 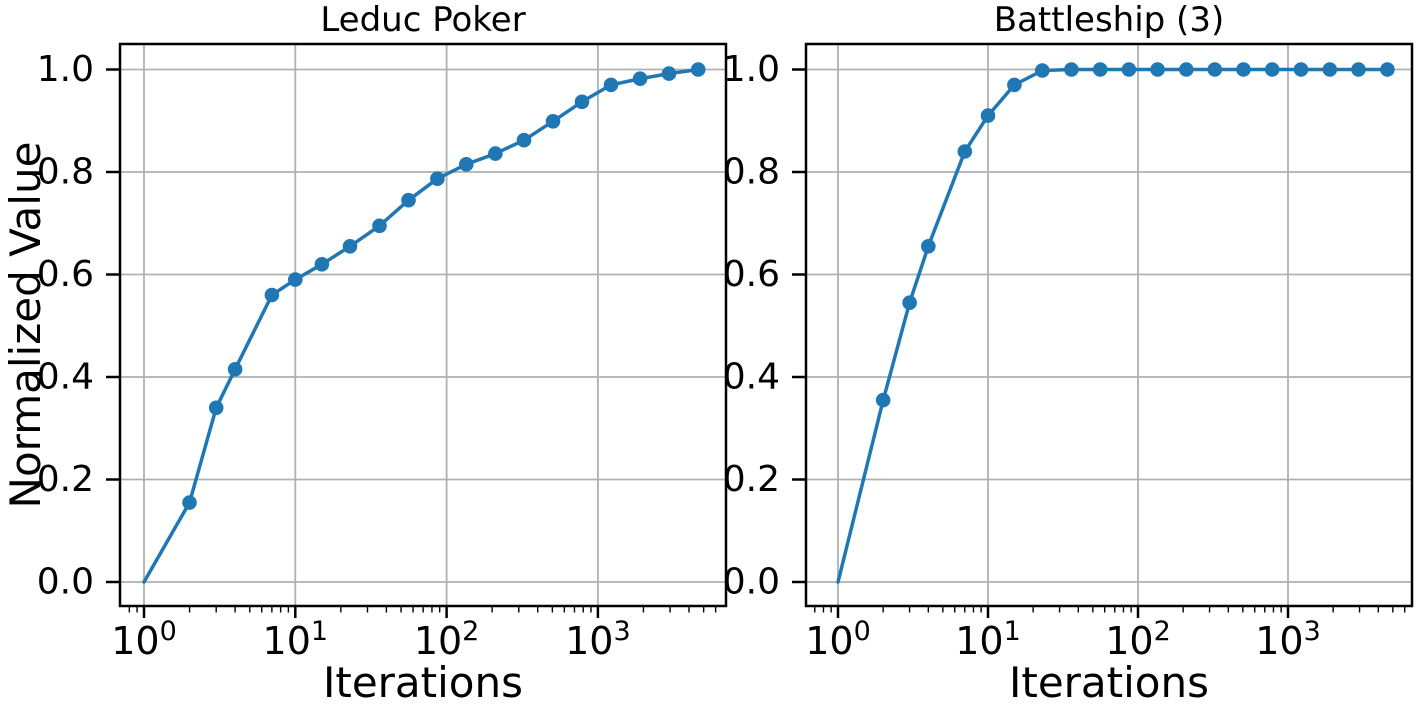 I want to click on plot-title-battleship: Battleship (3), so click(x=1109, y=20).